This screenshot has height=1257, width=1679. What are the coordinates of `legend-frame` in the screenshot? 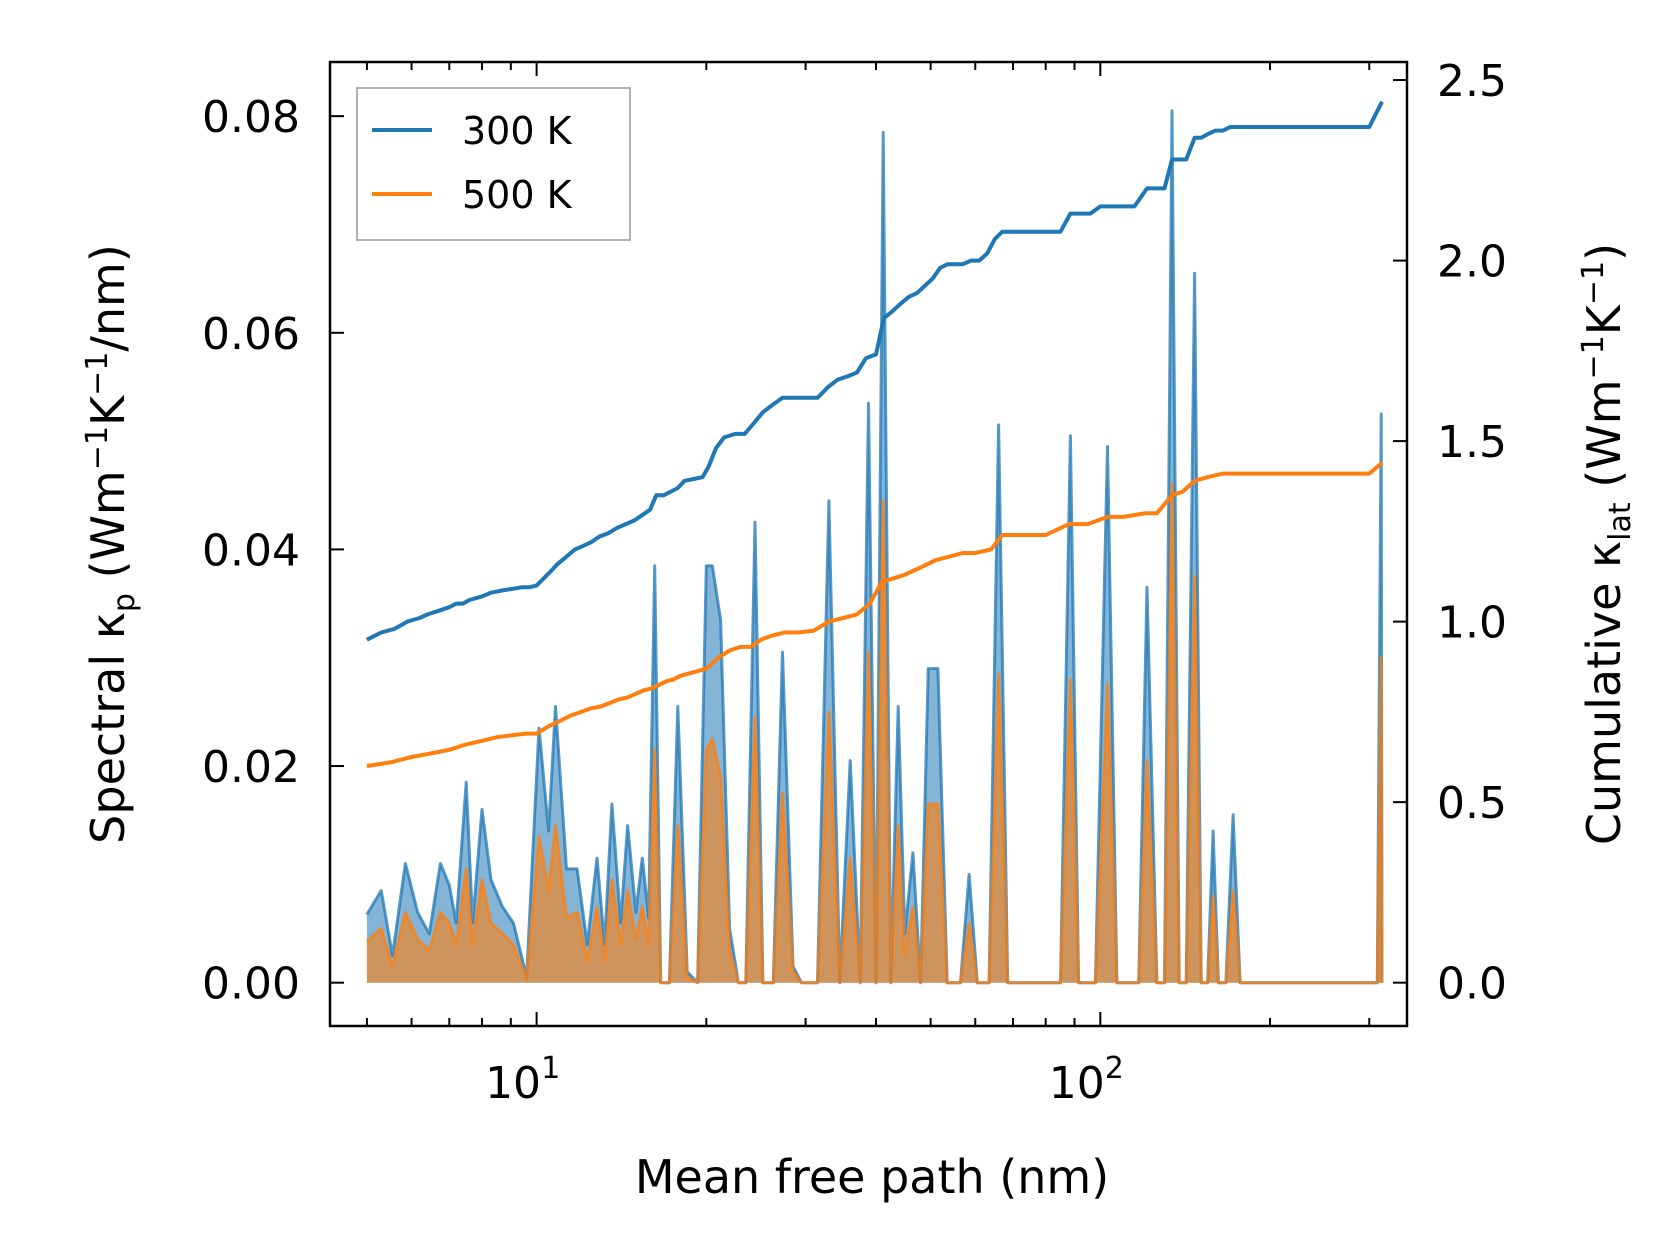 It's located at (493, 164).